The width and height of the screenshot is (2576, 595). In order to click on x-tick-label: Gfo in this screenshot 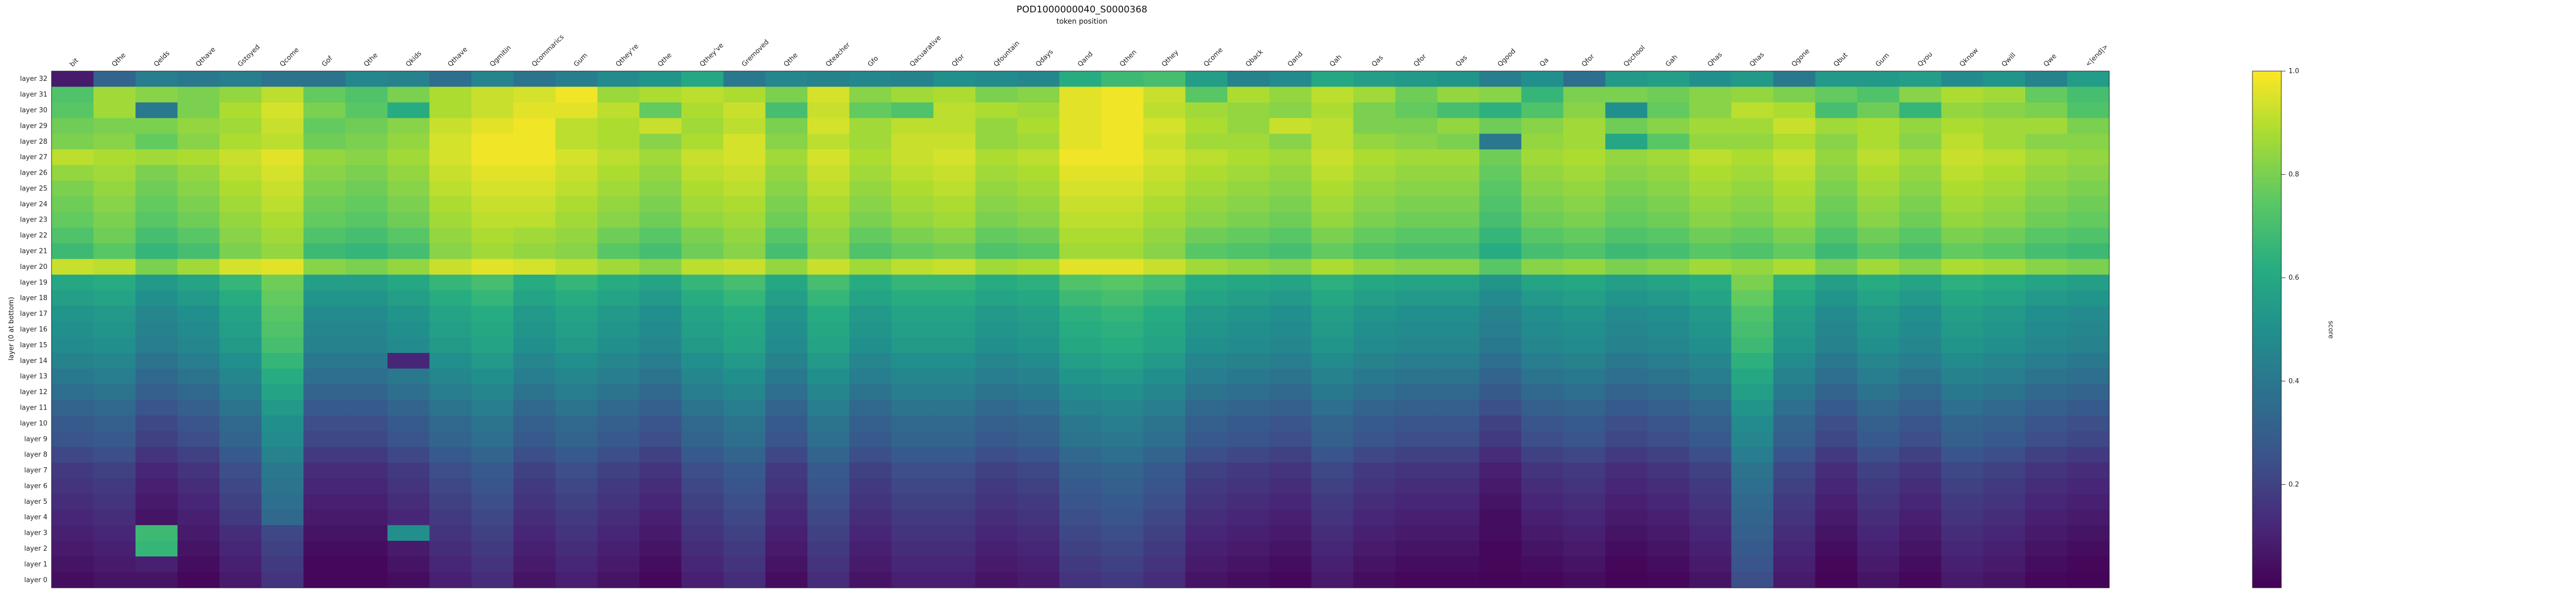, I will do `click(873, 62)`.